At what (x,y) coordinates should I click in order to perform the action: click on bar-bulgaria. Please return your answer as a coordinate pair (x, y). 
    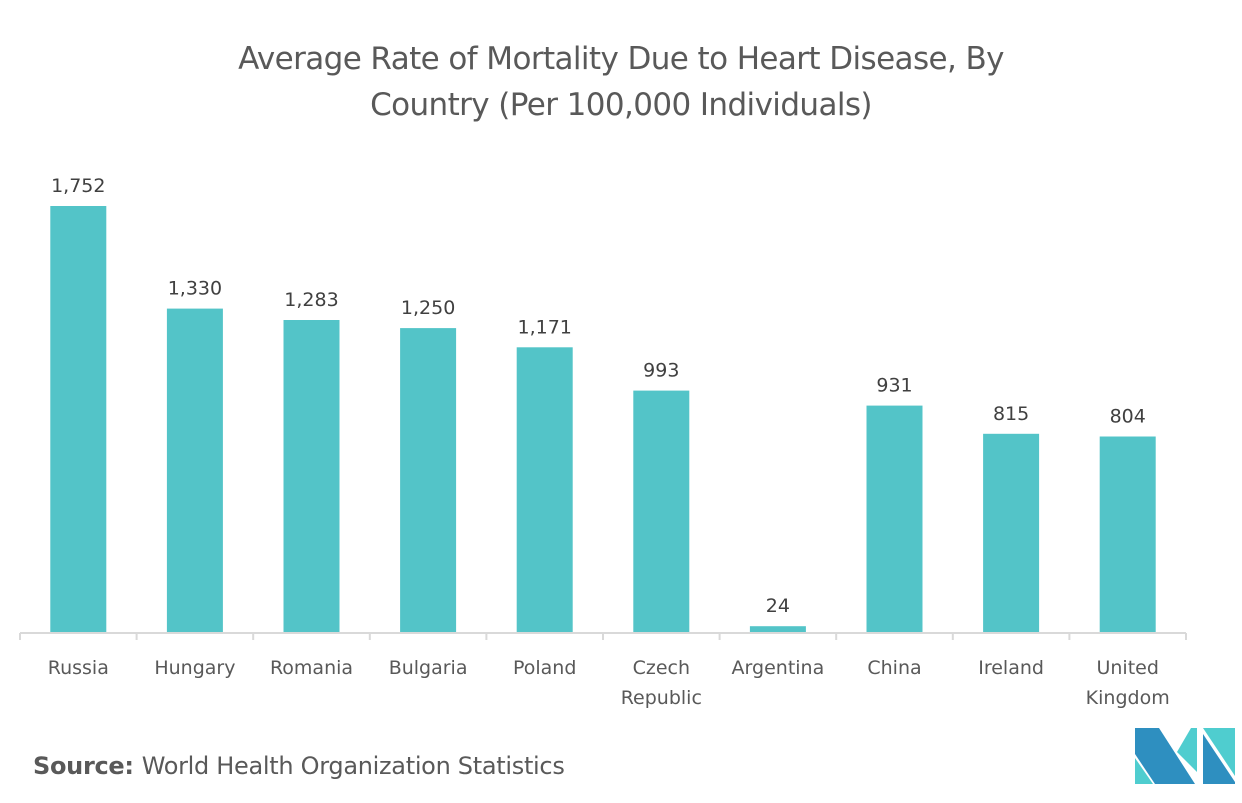
    Looking at the image, I should click on (428, 480).